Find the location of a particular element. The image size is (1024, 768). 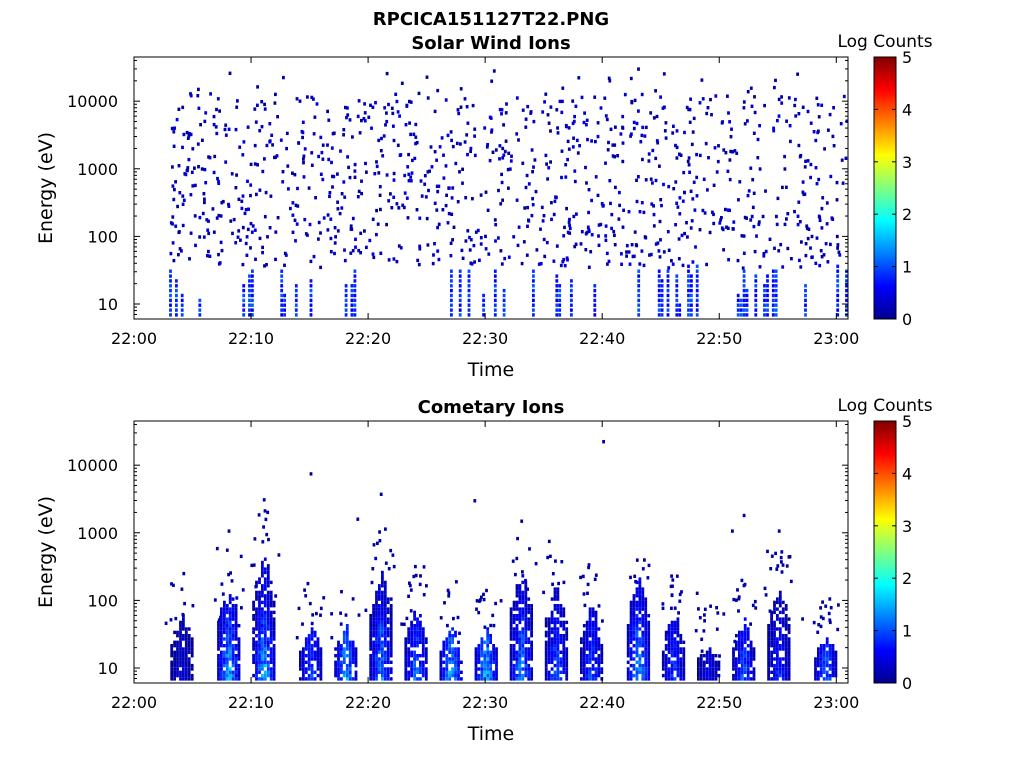

y-tick-label: 10 is located at coordinates (108, 668).